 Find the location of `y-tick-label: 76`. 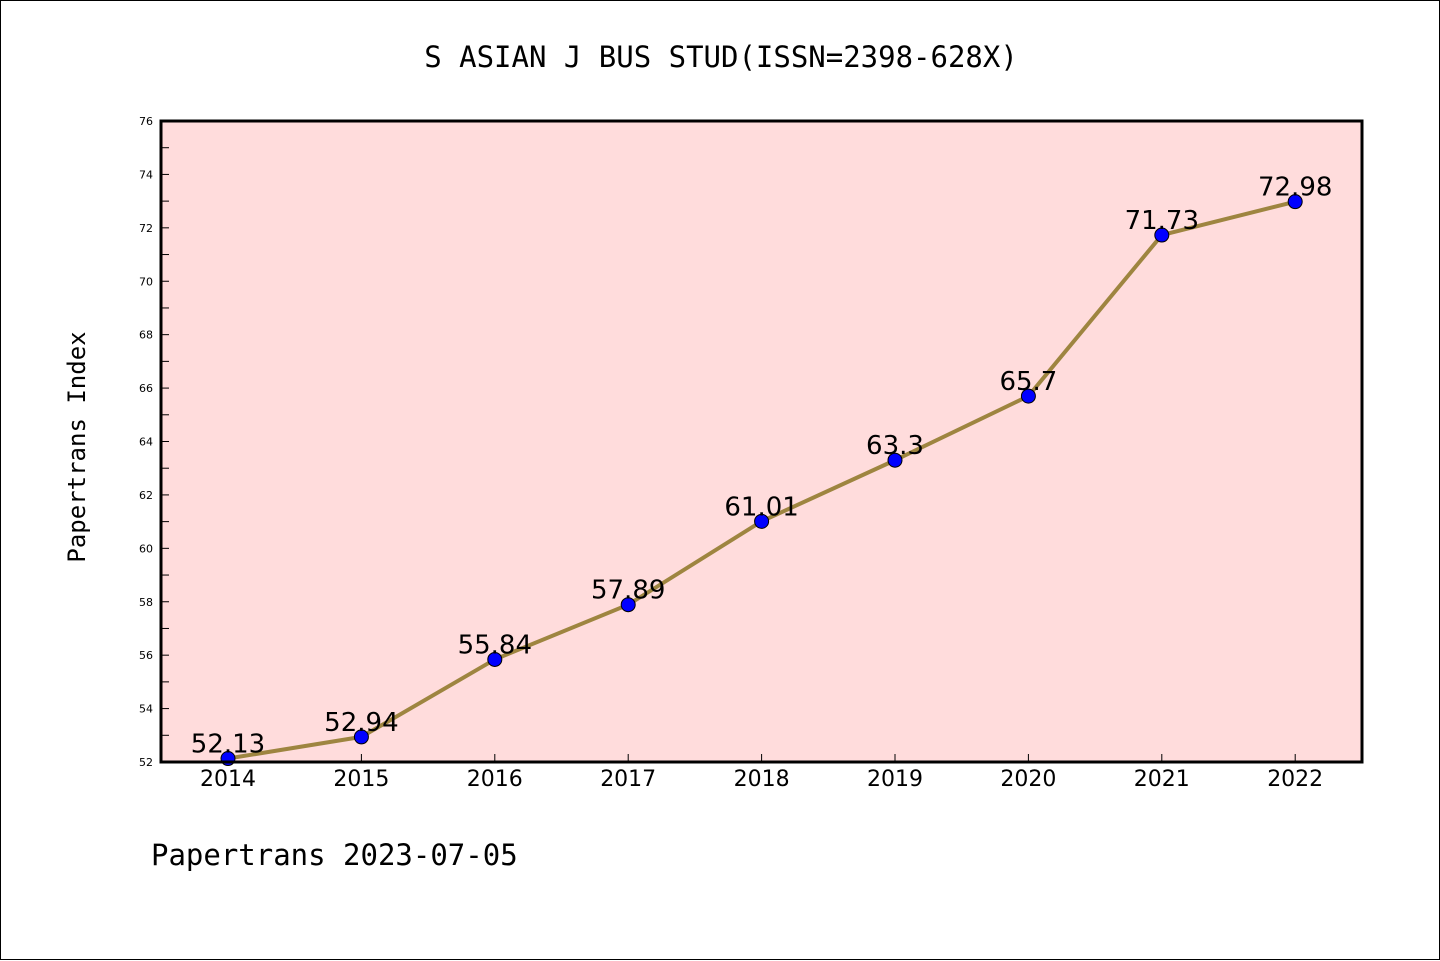

y-tick-label: 76 is located at coordinates (146, 121).